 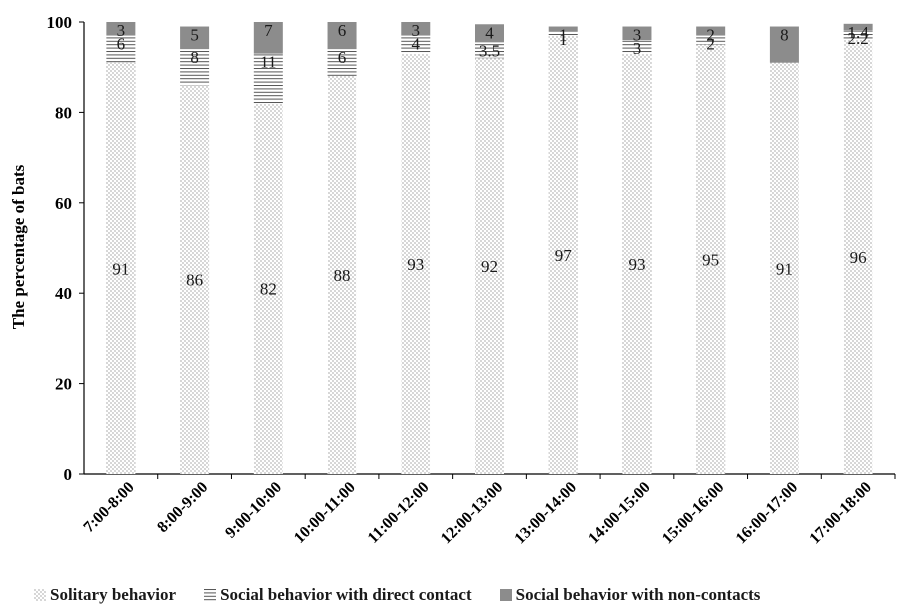 I want to click on y-tick-label: 0, so click(x=68, y=474).